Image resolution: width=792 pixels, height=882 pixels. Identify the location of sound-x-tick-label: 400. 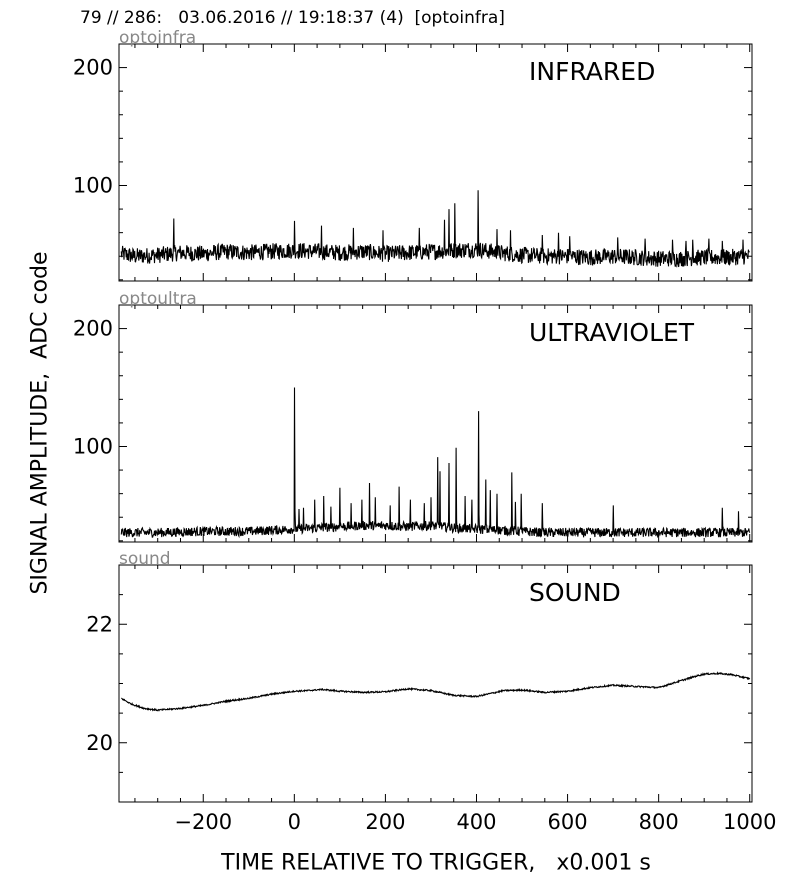
(476, 822).